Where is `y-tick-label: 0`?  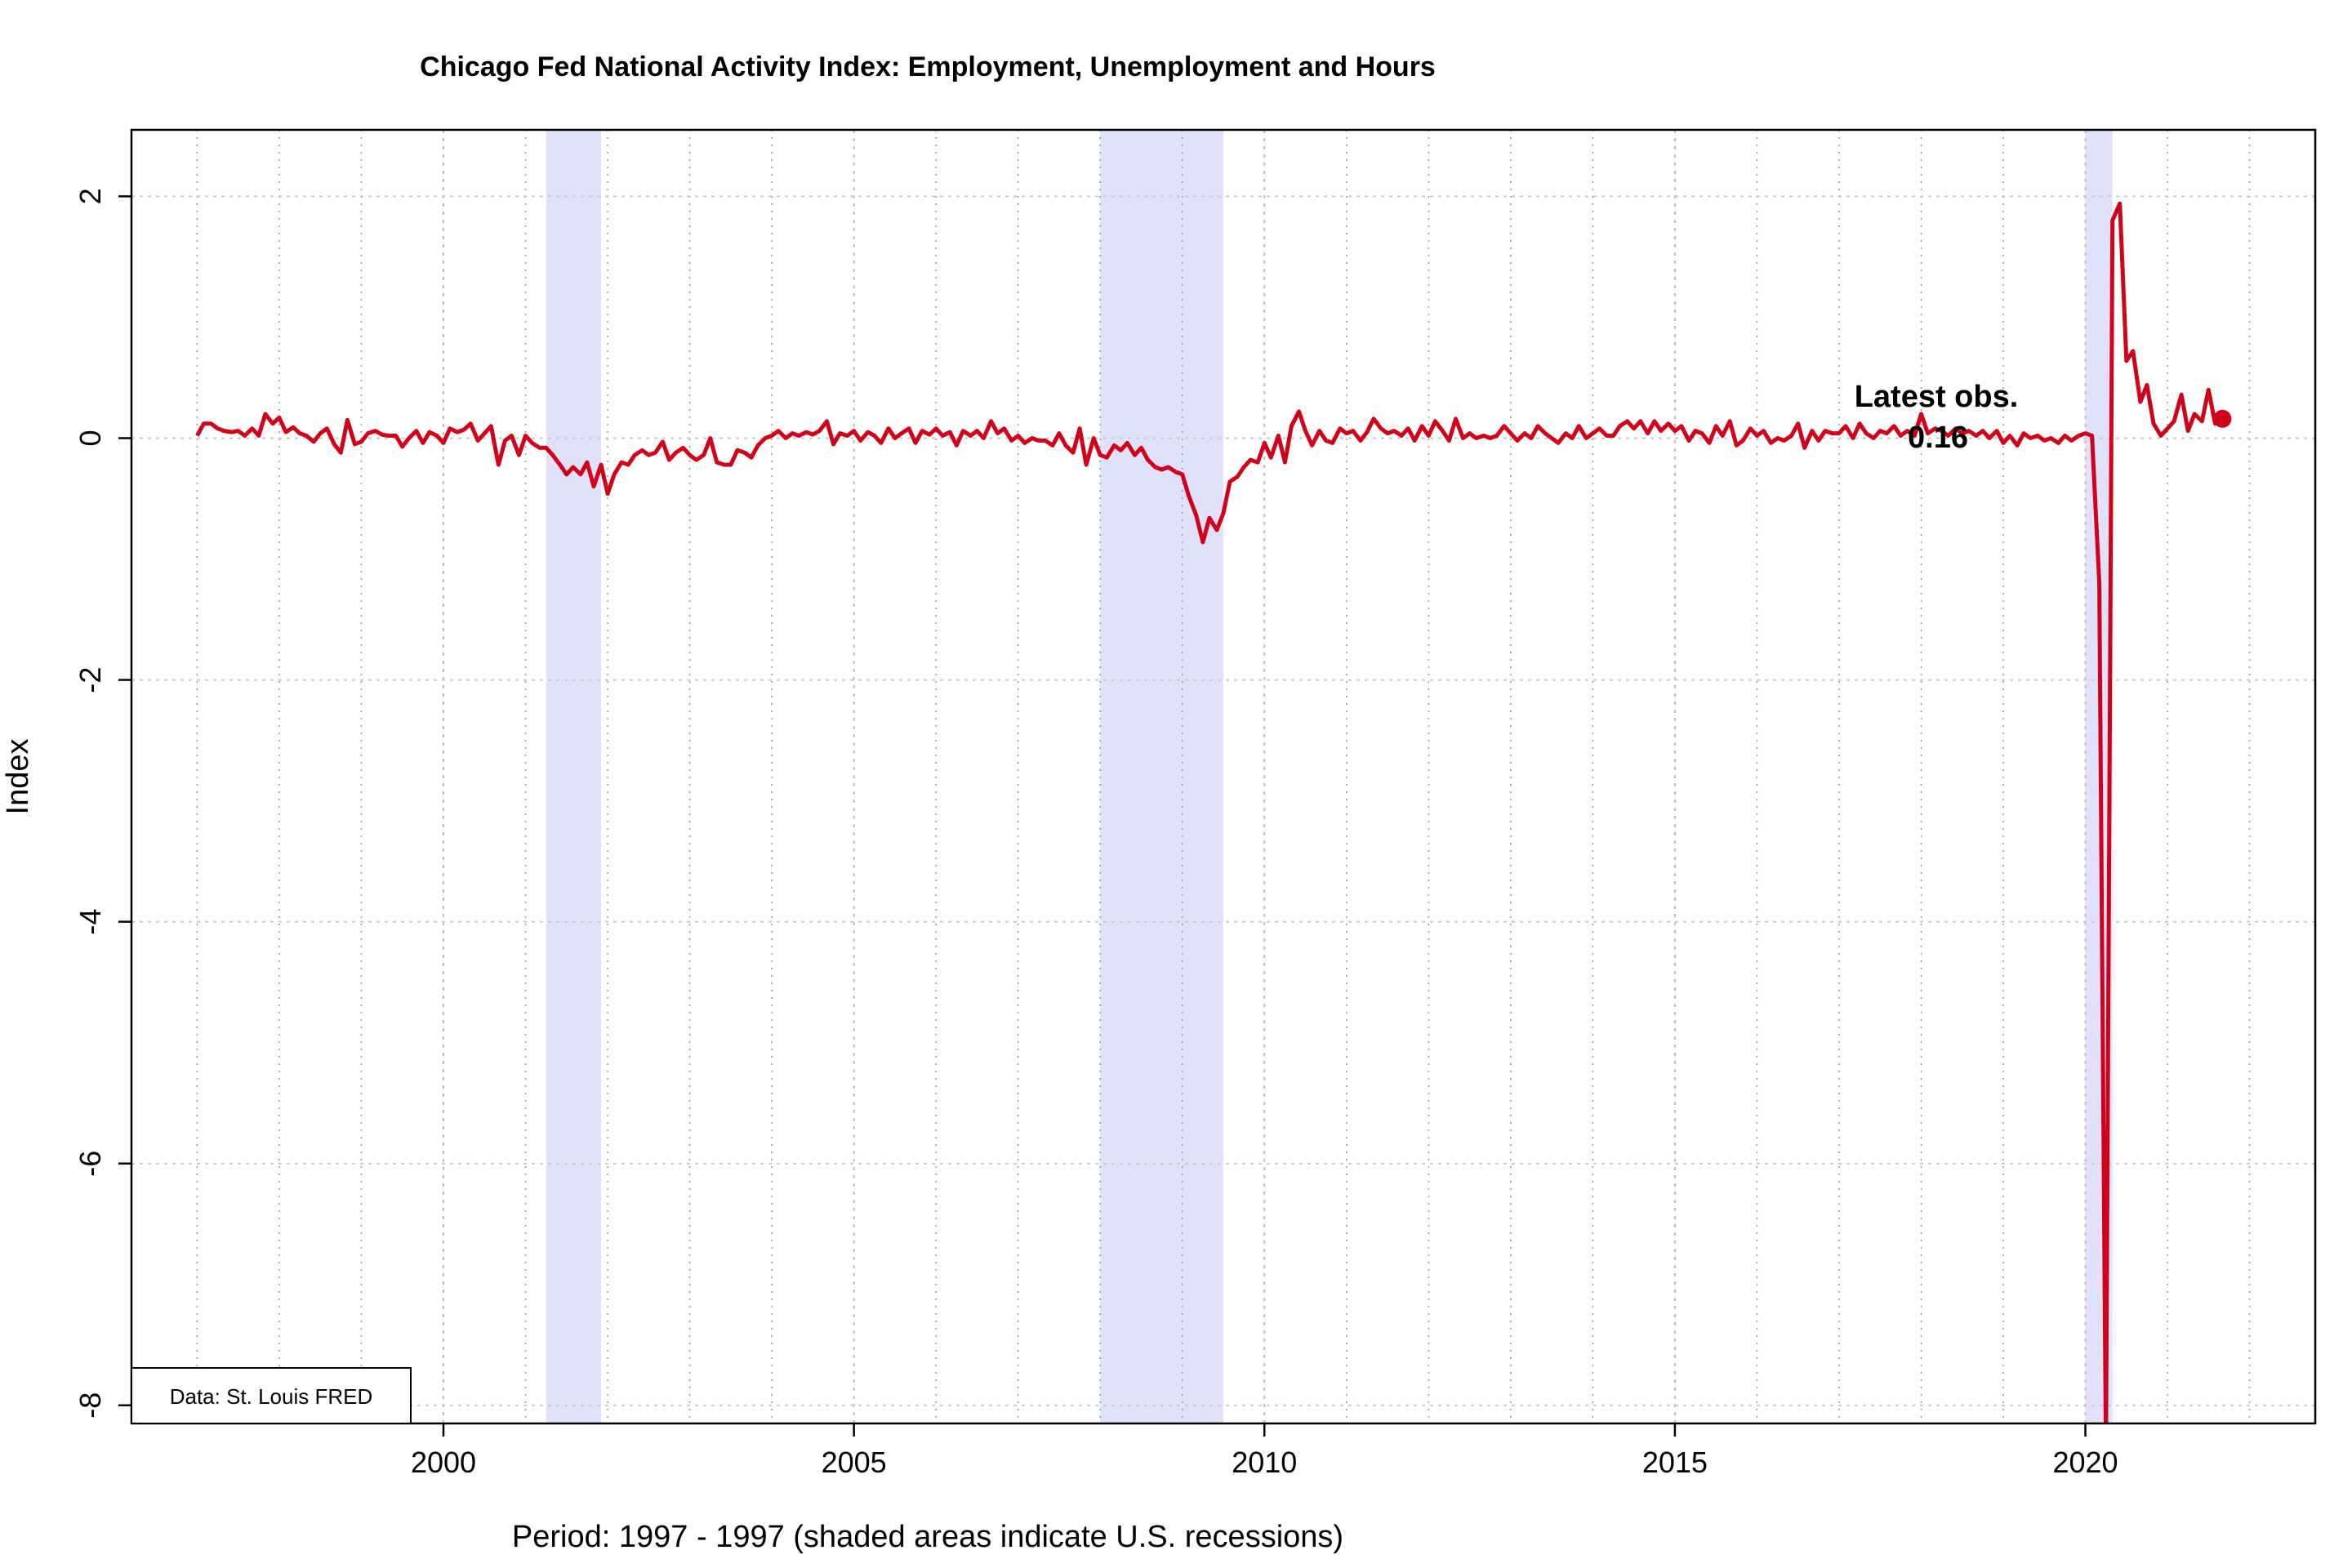
y-tick-label: 0 is located at coordinates (90, 438).